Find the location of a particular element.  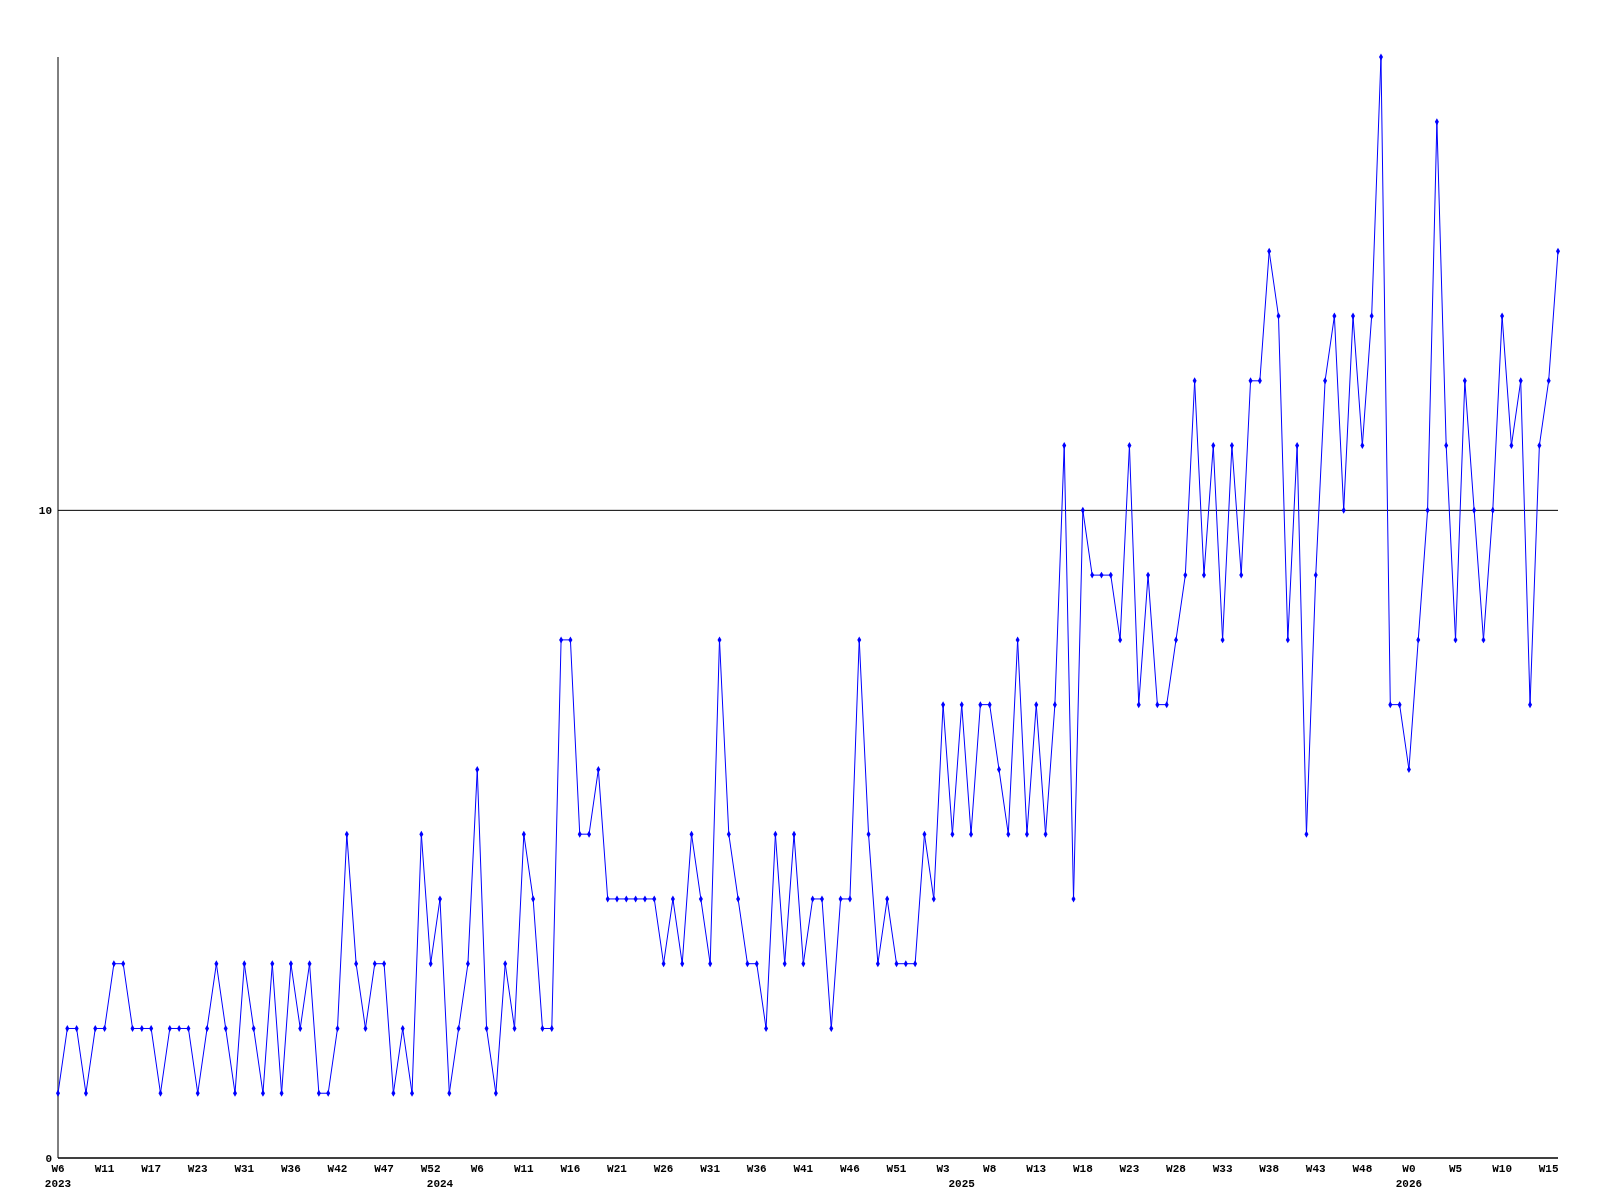

x-tick-label: W21 is located at coordinates (617, 1169).